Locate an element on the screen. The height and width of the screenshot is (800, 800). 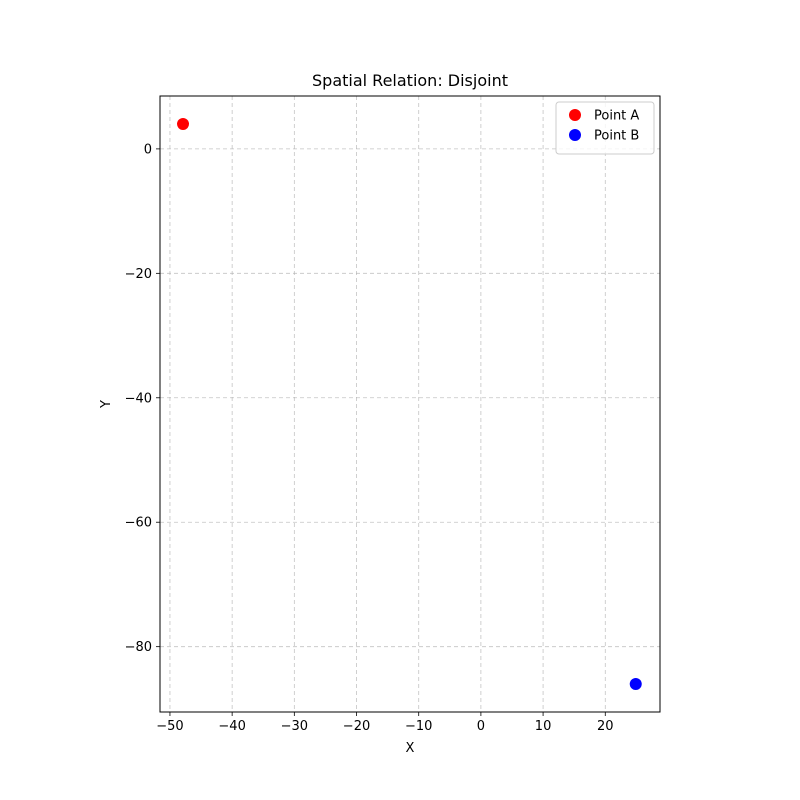
x-tick-label: −20 is located at coordinates (356, 726).